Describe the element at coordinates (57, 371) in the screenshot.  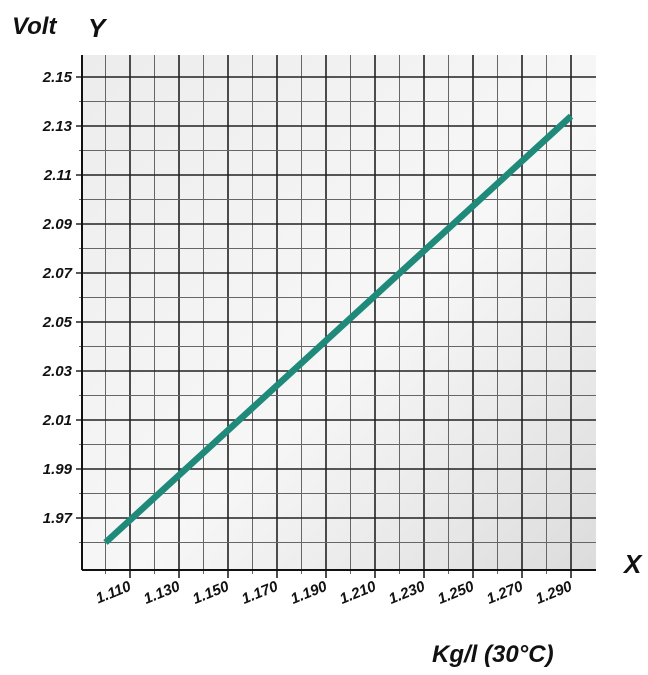
I see `y-tick-label: 2.03` at that location.